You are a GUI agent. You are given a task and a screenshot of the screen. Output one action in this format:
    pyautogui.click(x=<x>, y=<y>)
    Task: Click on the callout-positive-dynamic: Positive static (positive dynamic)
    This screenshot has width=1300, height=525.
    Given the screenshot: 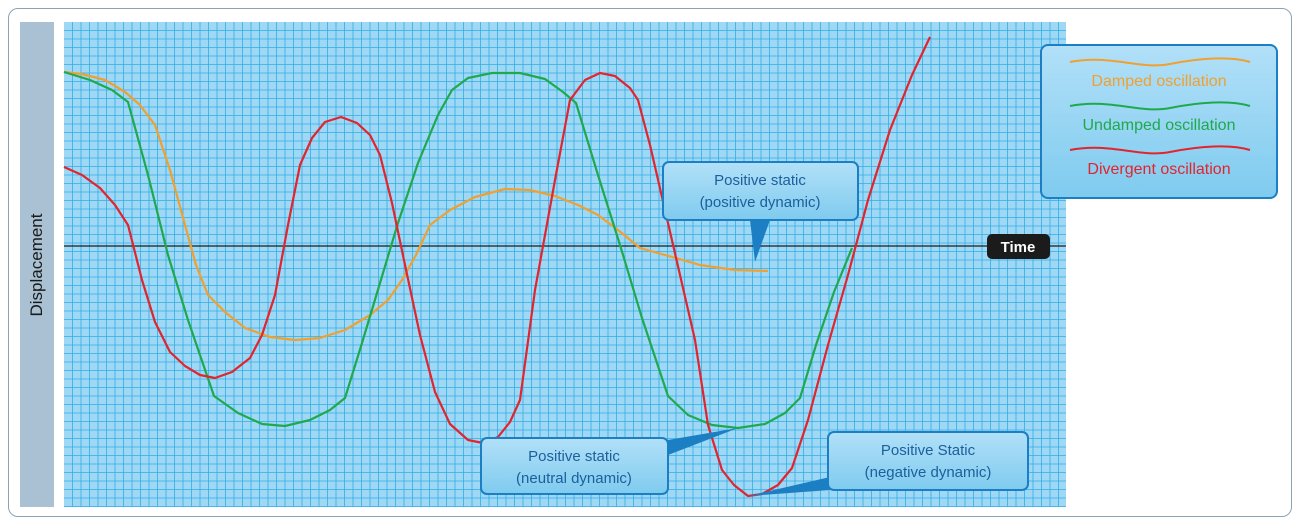 What is the action you would take?
    pyautogui.click(x=760, y=211)
    